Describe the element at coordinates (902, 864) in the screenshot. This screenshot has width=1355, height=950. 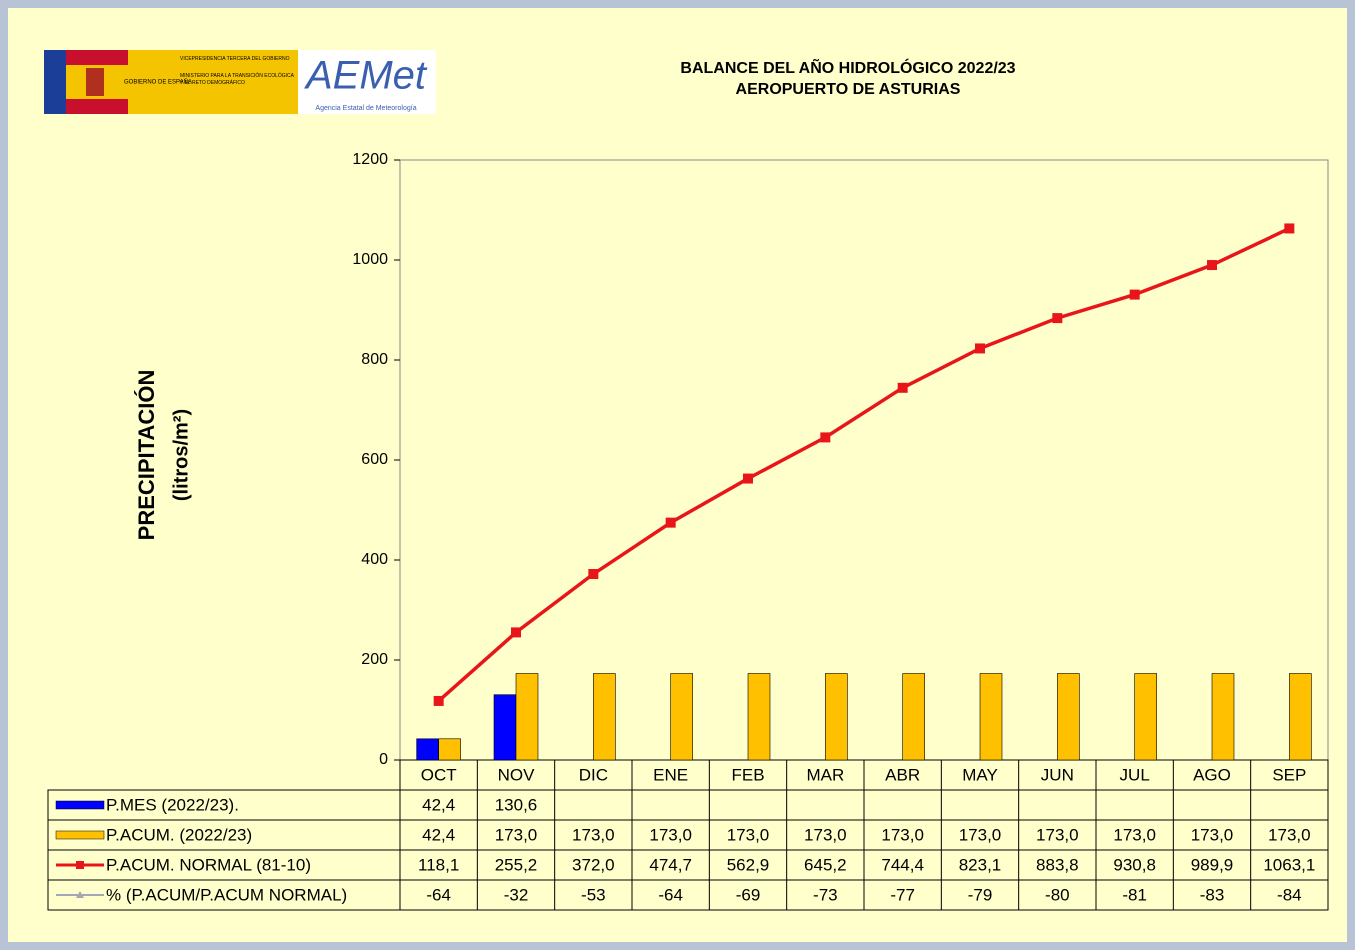
I see `table-cell: 744,4` at that location.